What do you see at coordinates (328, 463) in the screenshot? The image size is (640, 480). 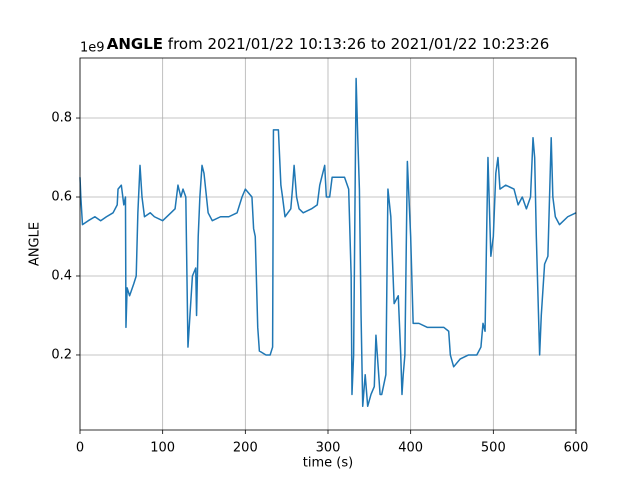 I see `x-axis-label: time (s)` at bounding box center [328, 463].